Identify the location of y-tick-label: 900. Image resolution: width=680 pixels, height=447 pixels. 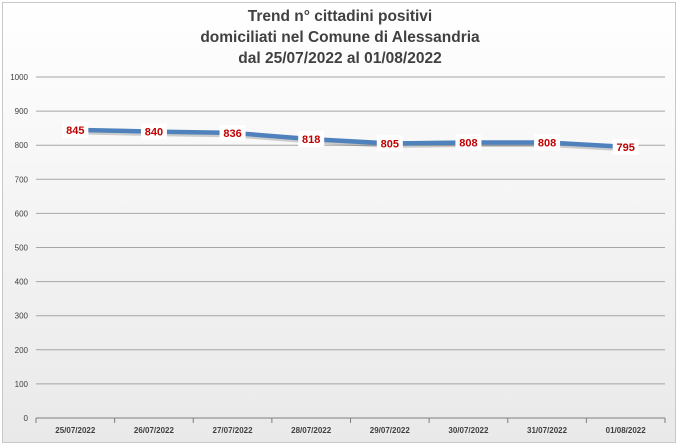
(22, 111).